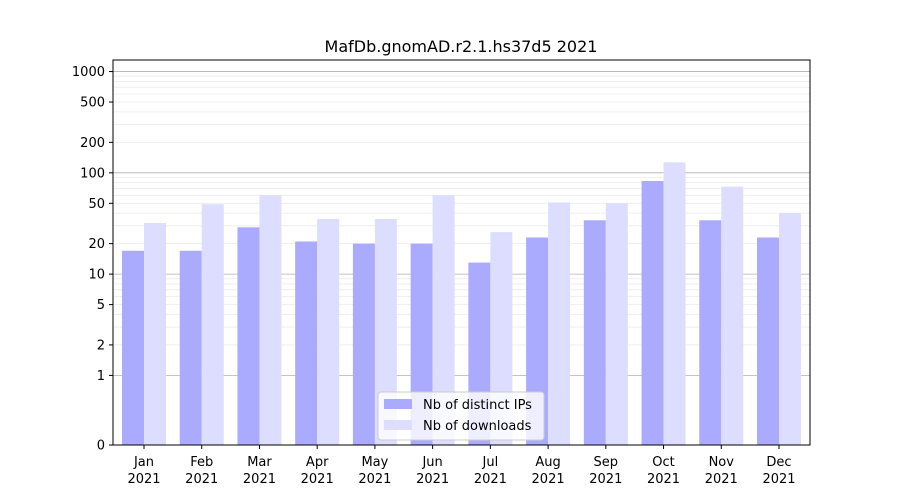 The width and height of the screenshot is (900, 500). What do you see at coordinates (92, 259) in the screenshot?
I see `y-axis: 0 1 2 5 10 20 50 100 200 500 1000` at bounding box center [92, 259].